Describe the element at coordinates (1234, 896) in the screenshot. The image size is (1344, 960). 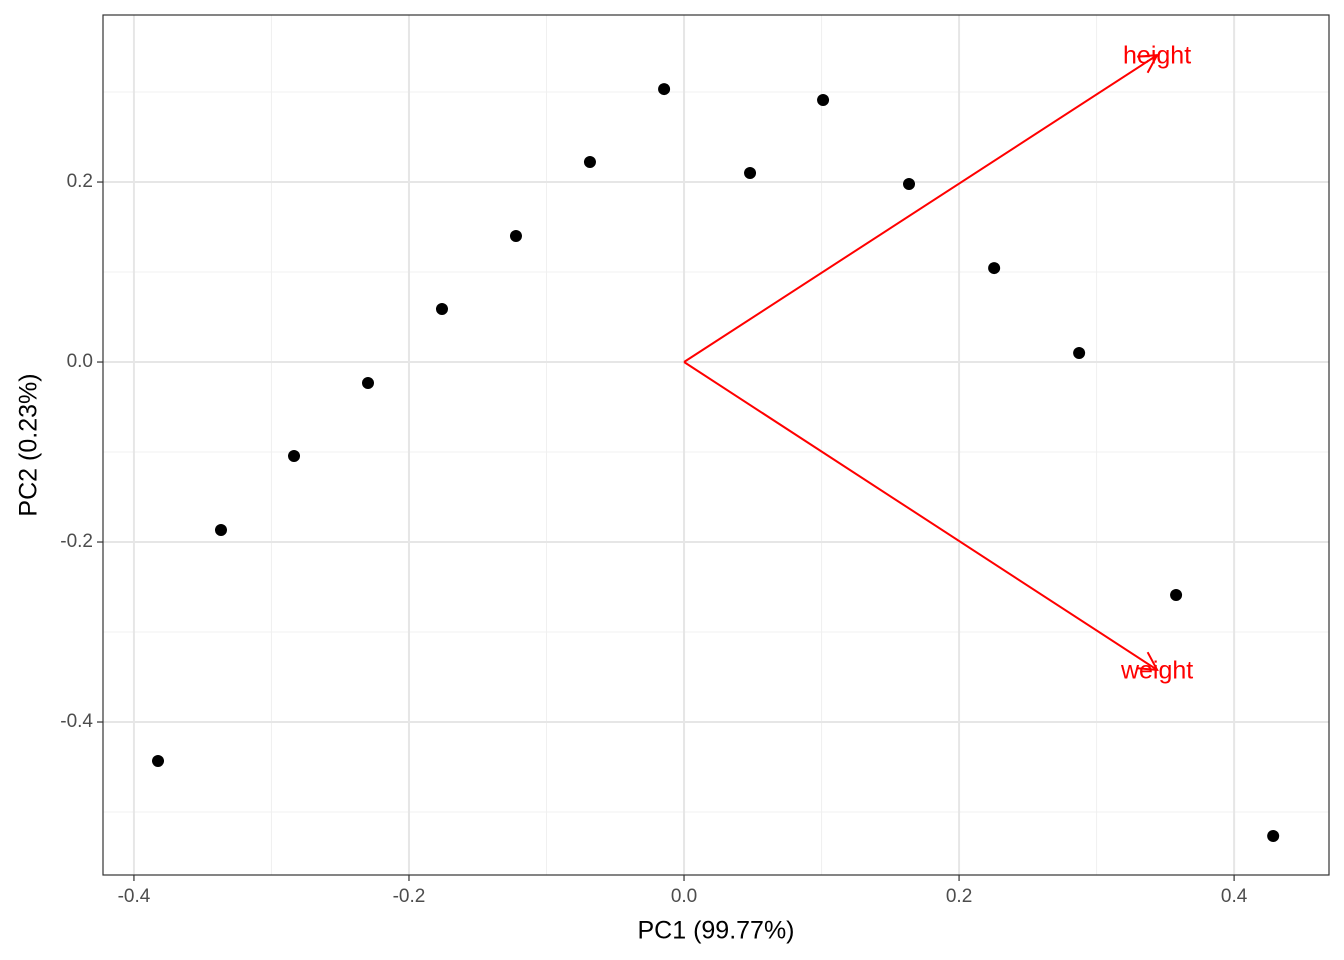
I see `x-tick-label: 0.4` at that location.